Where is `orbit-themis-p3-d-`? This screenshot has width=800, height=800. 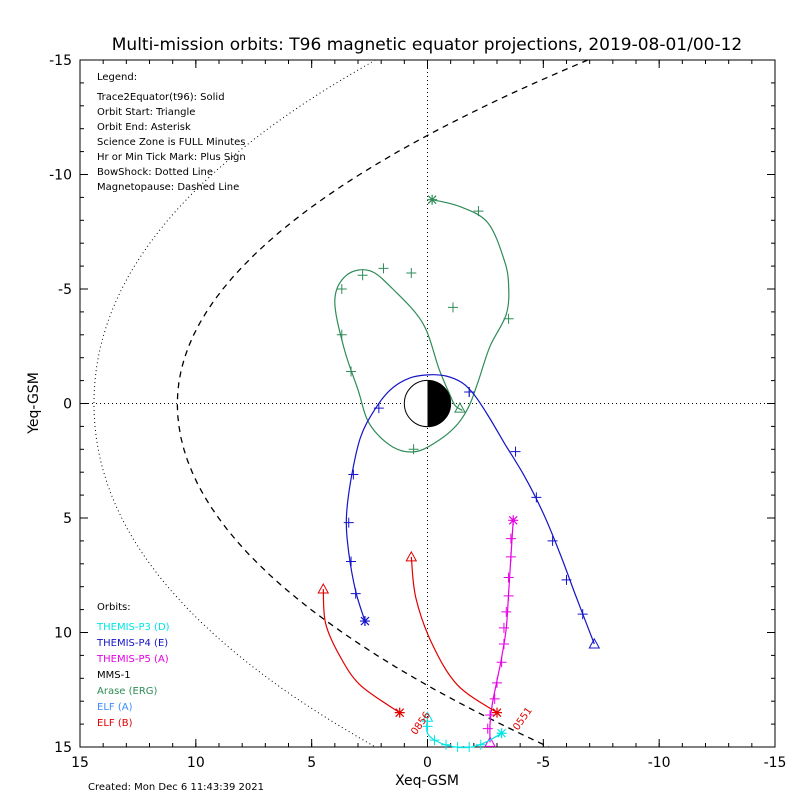
orbit-themis-p3-d- is located at coordinates (464, 731).